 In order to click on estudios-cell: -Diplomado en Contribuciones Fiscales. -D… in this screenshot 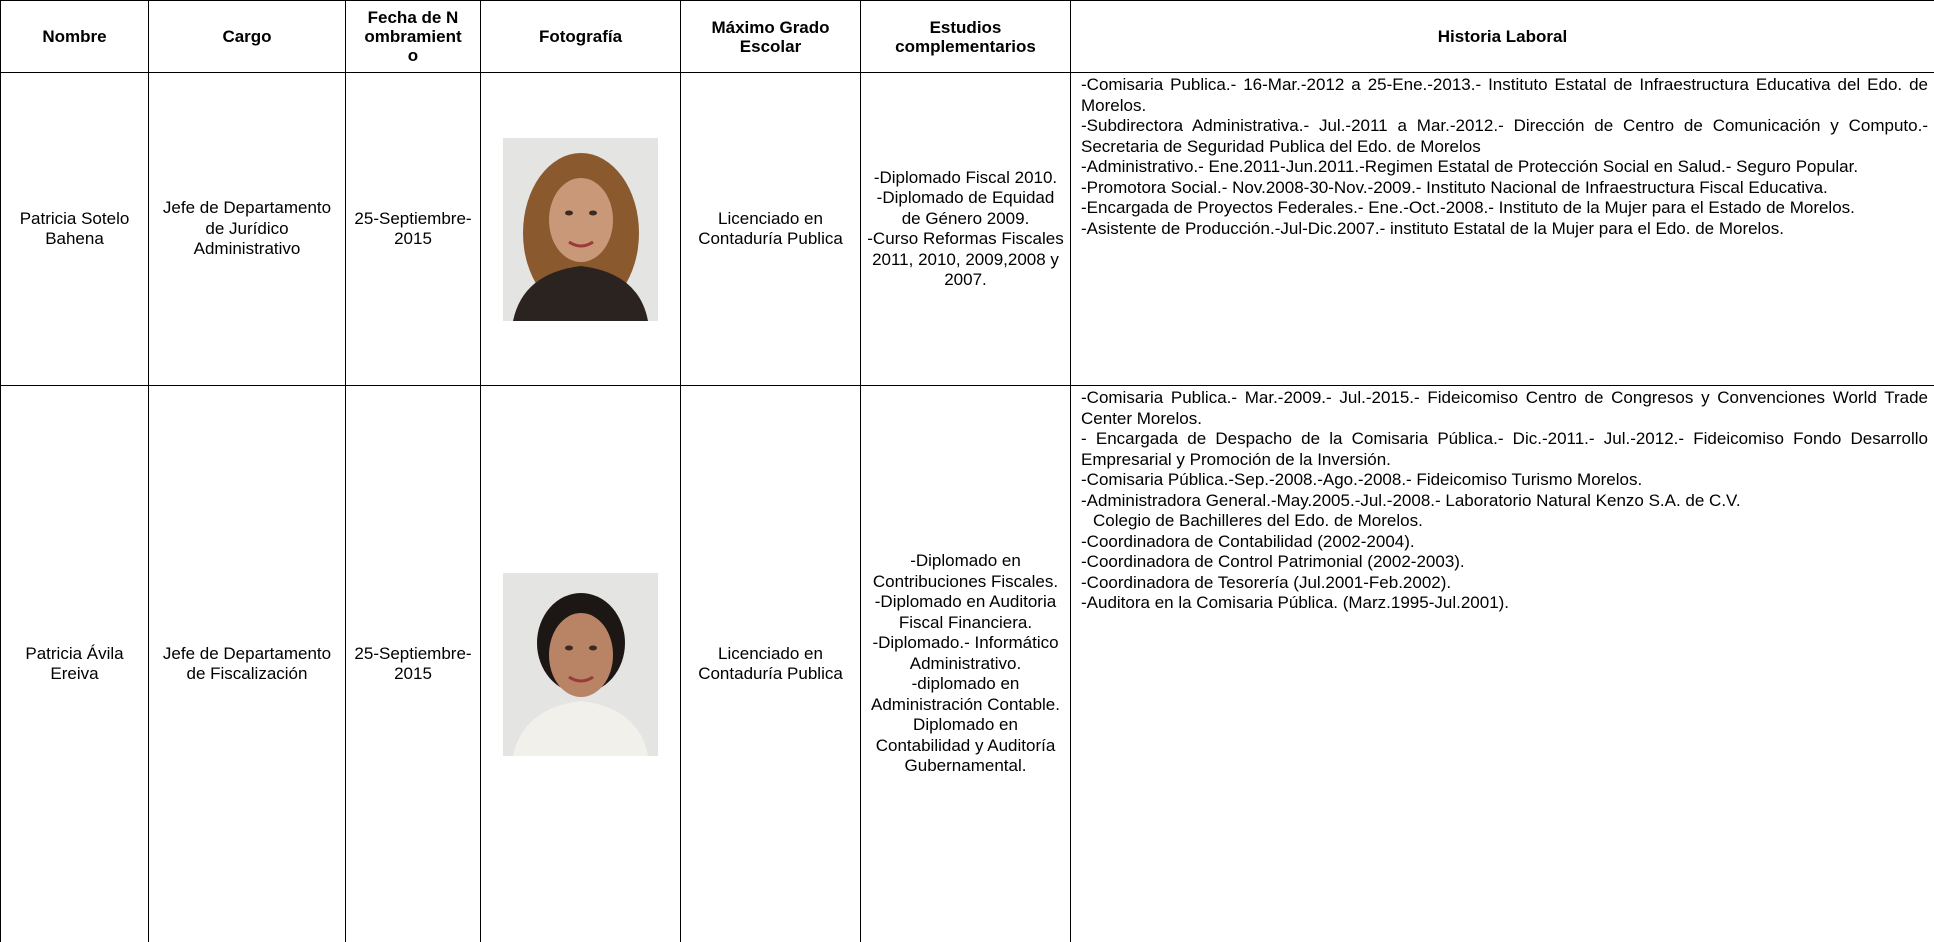, I will do `click(965, 663)`.